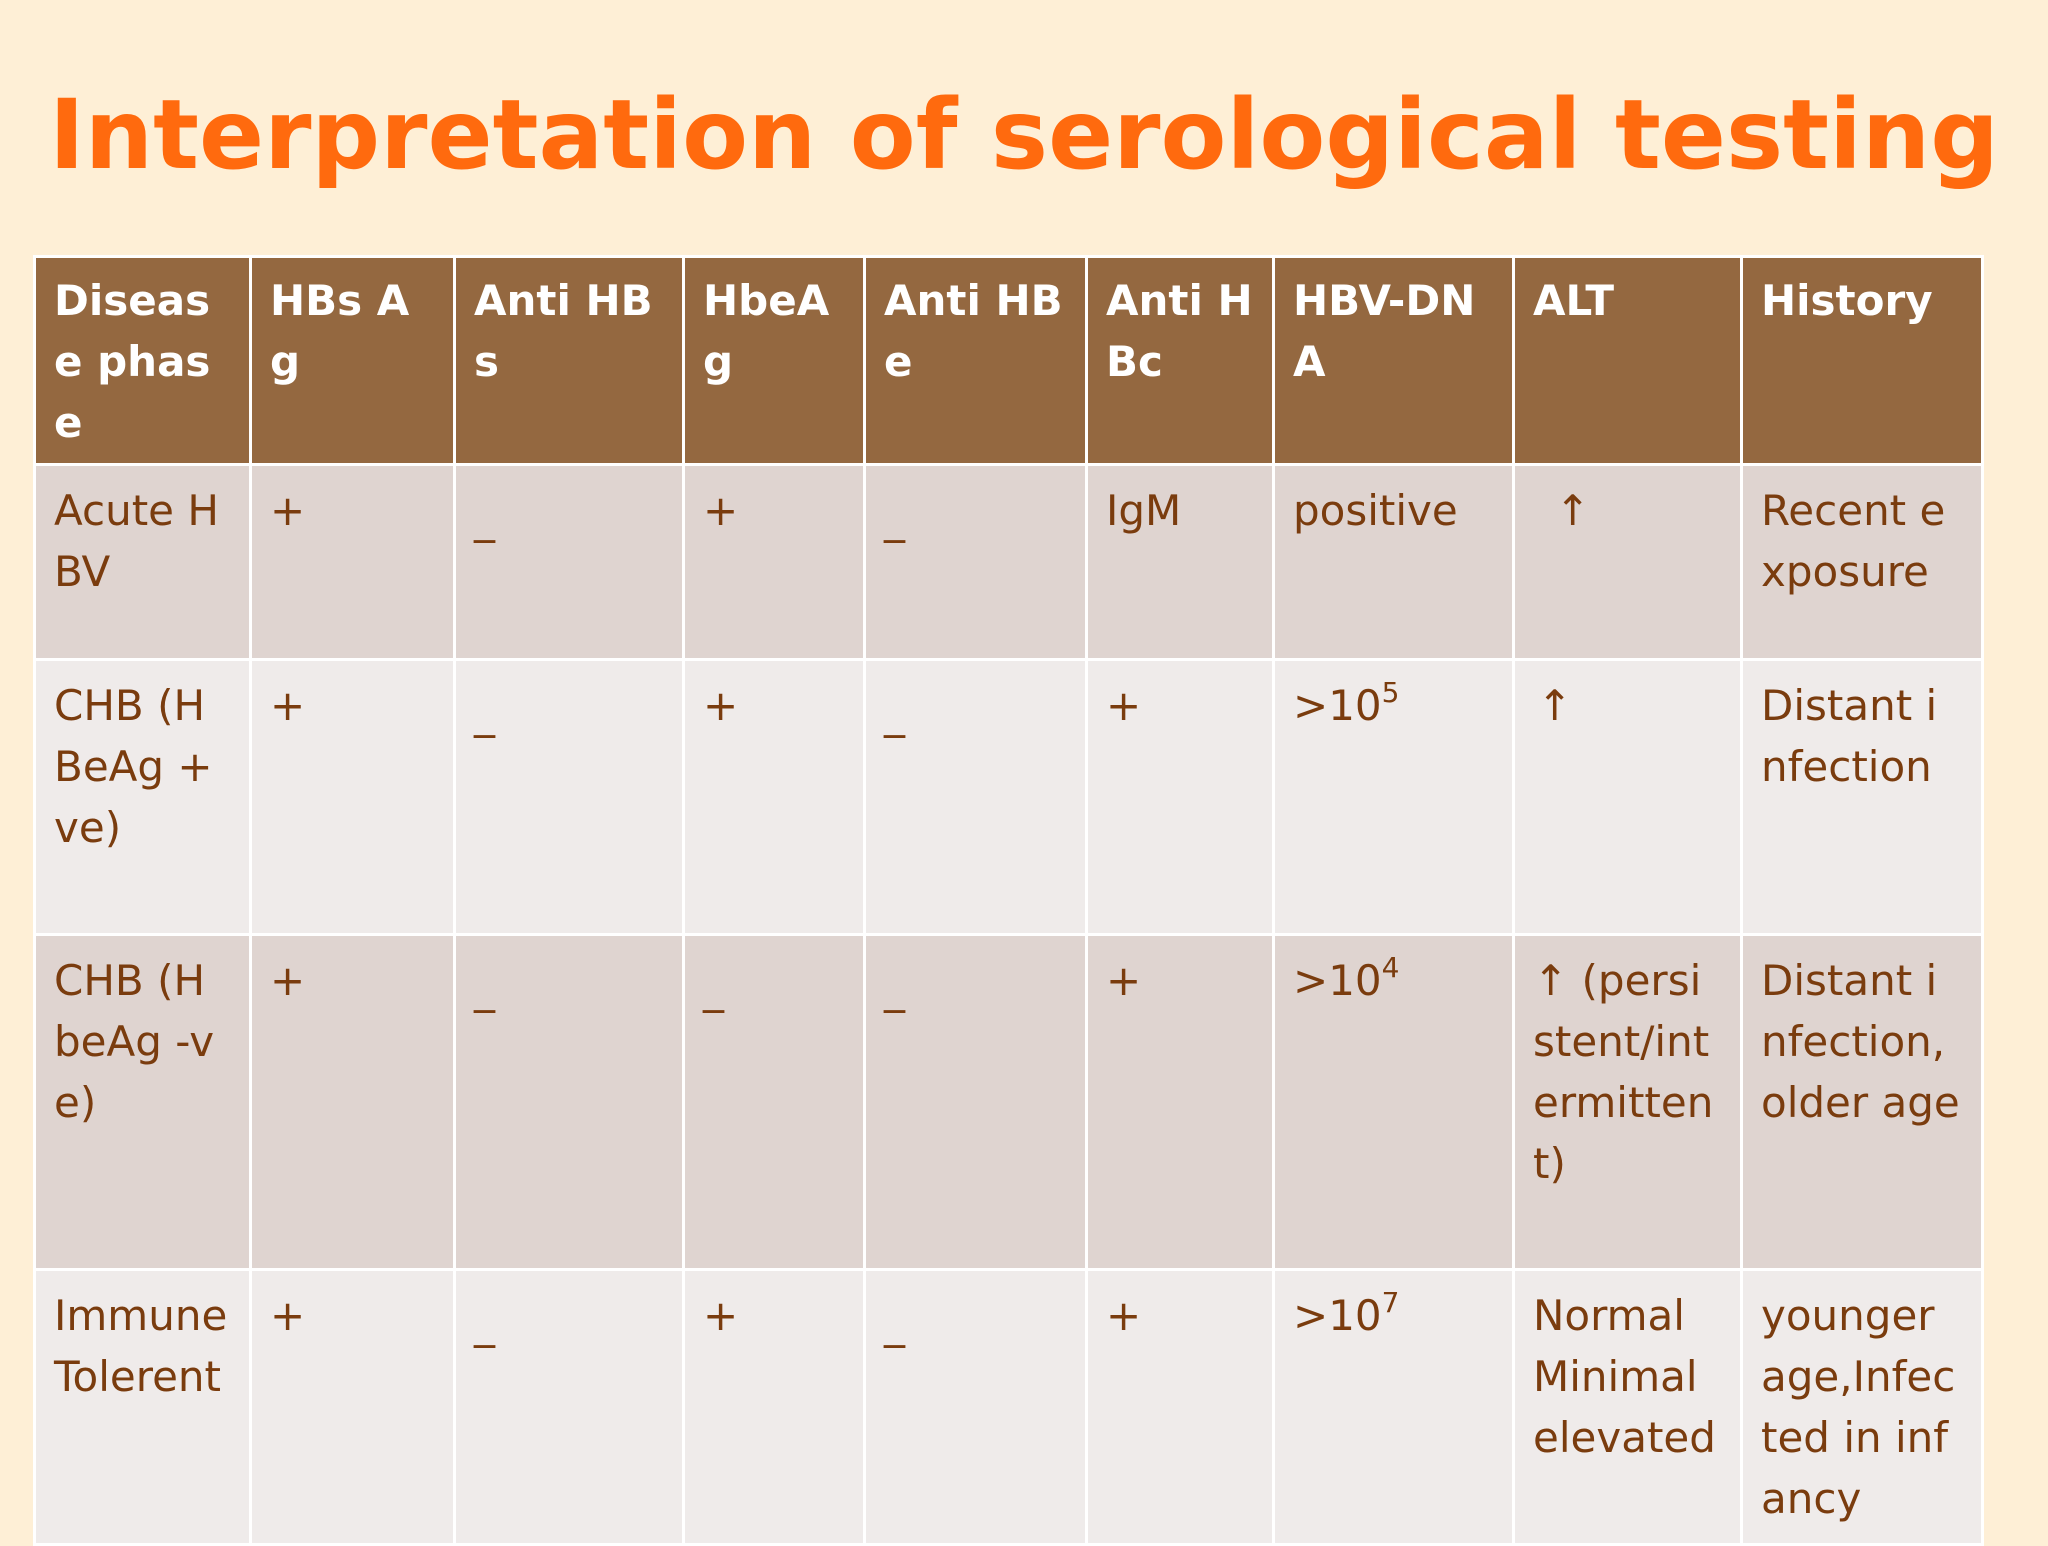 The height and width of the screenshot is (1546, 2048). What do you see at coordinates (975, 360) in the screenshot?
I see `header-anti-hbe: Anti HBe` at bounding box center [975, 360].